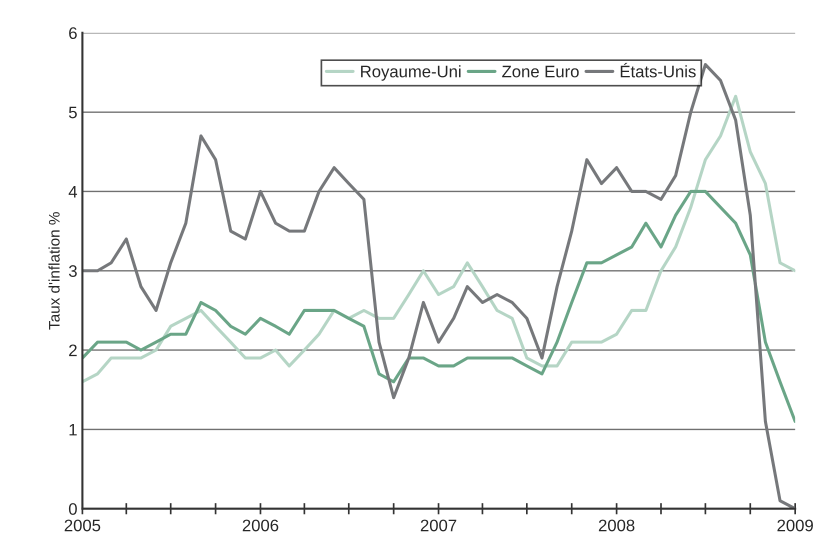 The width and height of the screenshot is (824, 547). I want to click on y-tick-label: 3, so click(72, 271).